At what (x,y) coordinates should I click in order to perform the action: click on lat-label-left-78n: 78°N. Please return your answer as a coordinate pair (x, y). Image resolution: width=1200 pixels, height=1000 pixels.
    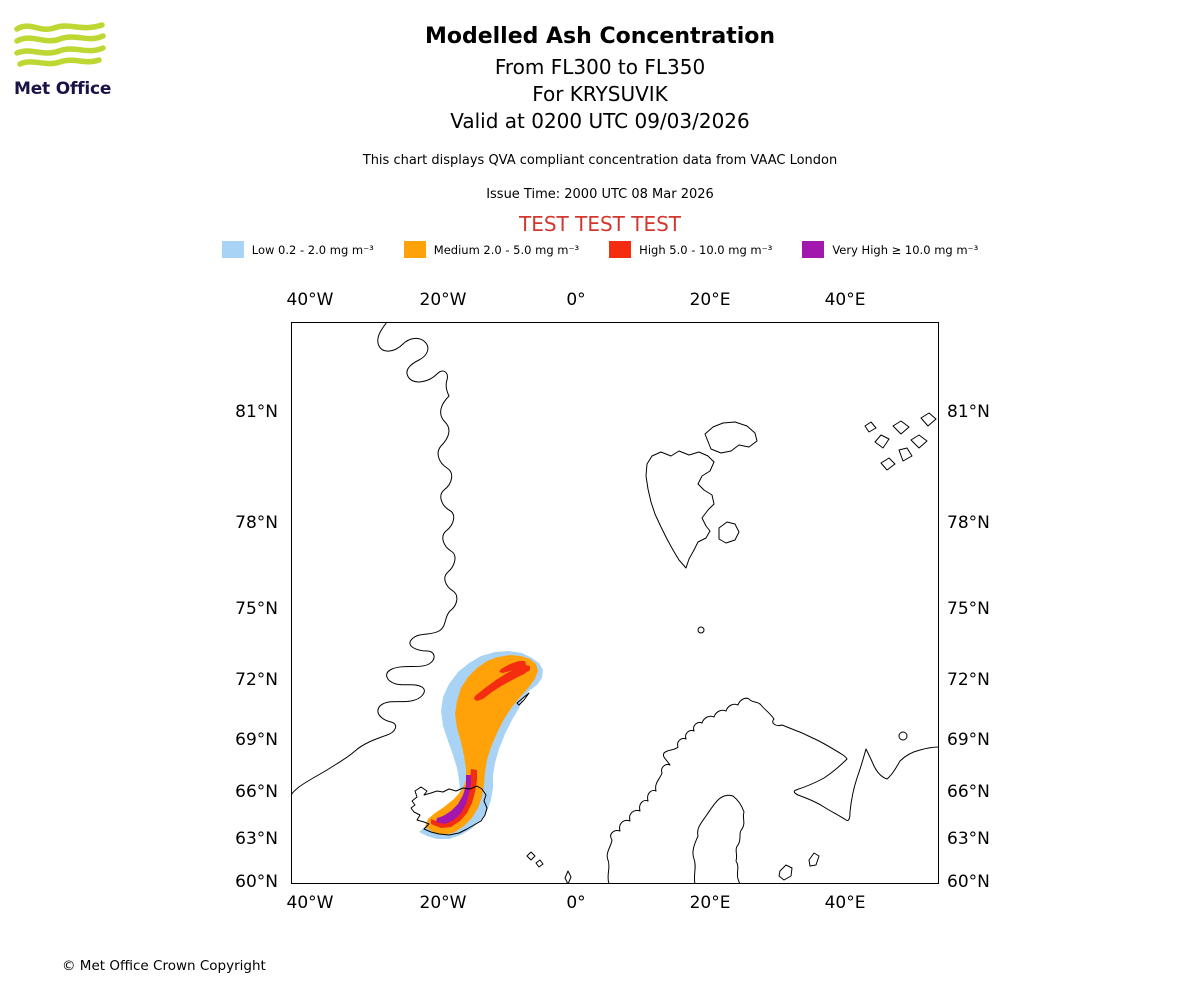
    Looking at the image, I should click on (256, 523).